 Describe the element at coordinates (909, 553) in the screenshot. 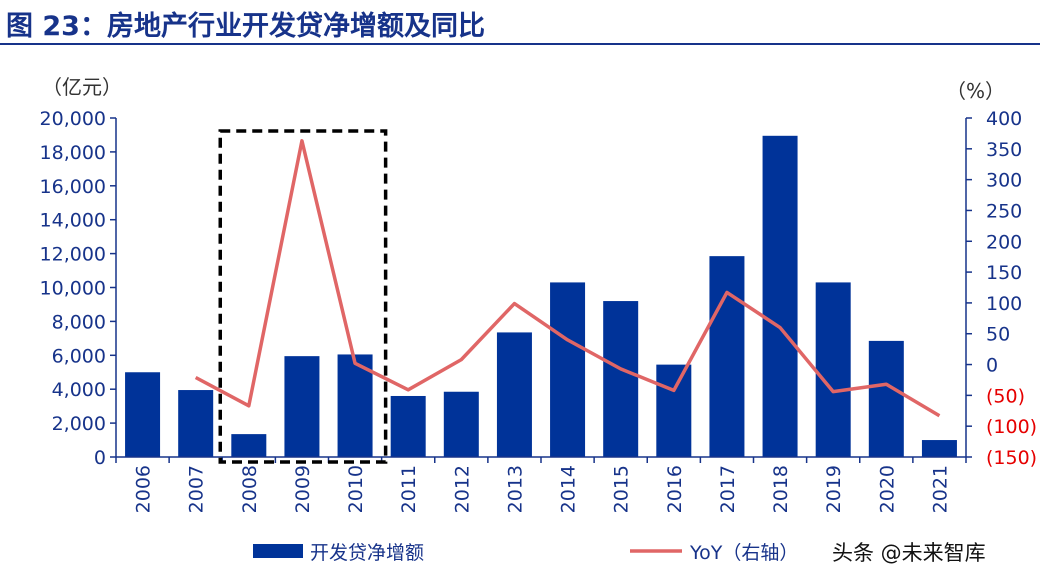

I see `watermark: 头条 @未来智库` at that location.